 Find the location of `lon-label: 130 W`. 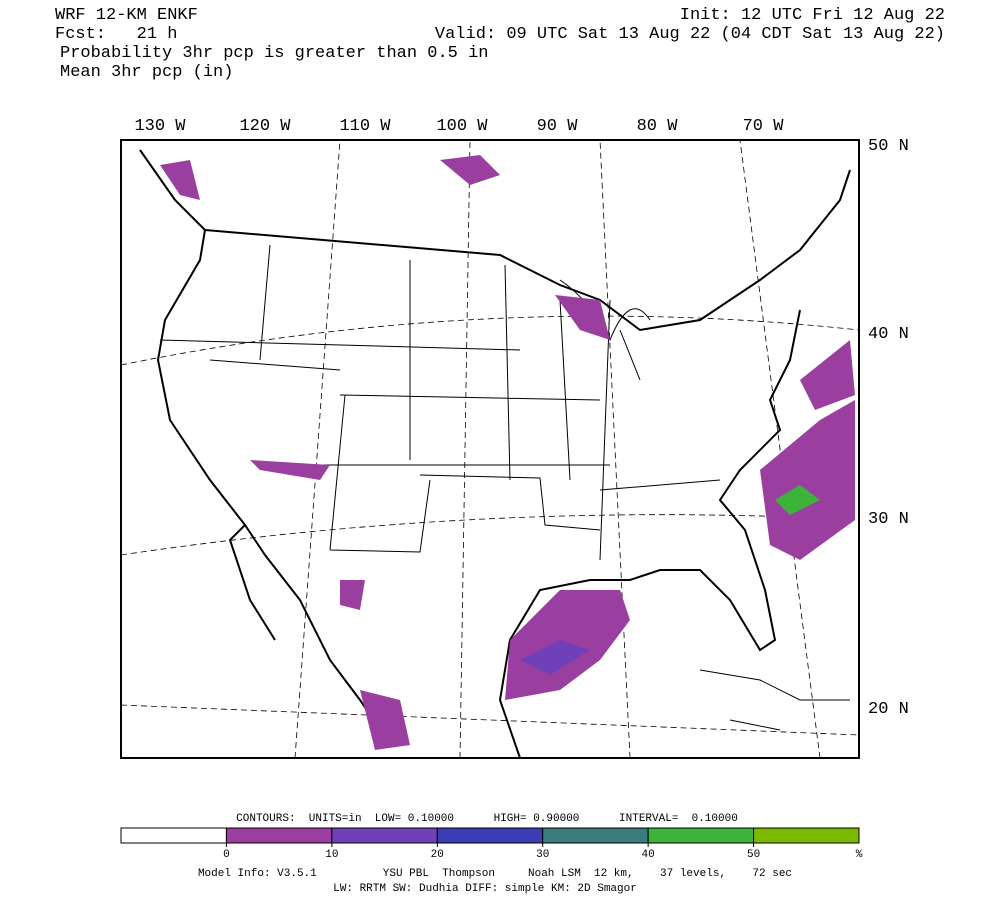

lon-label: 130 W is located at coordinates (160, 126).